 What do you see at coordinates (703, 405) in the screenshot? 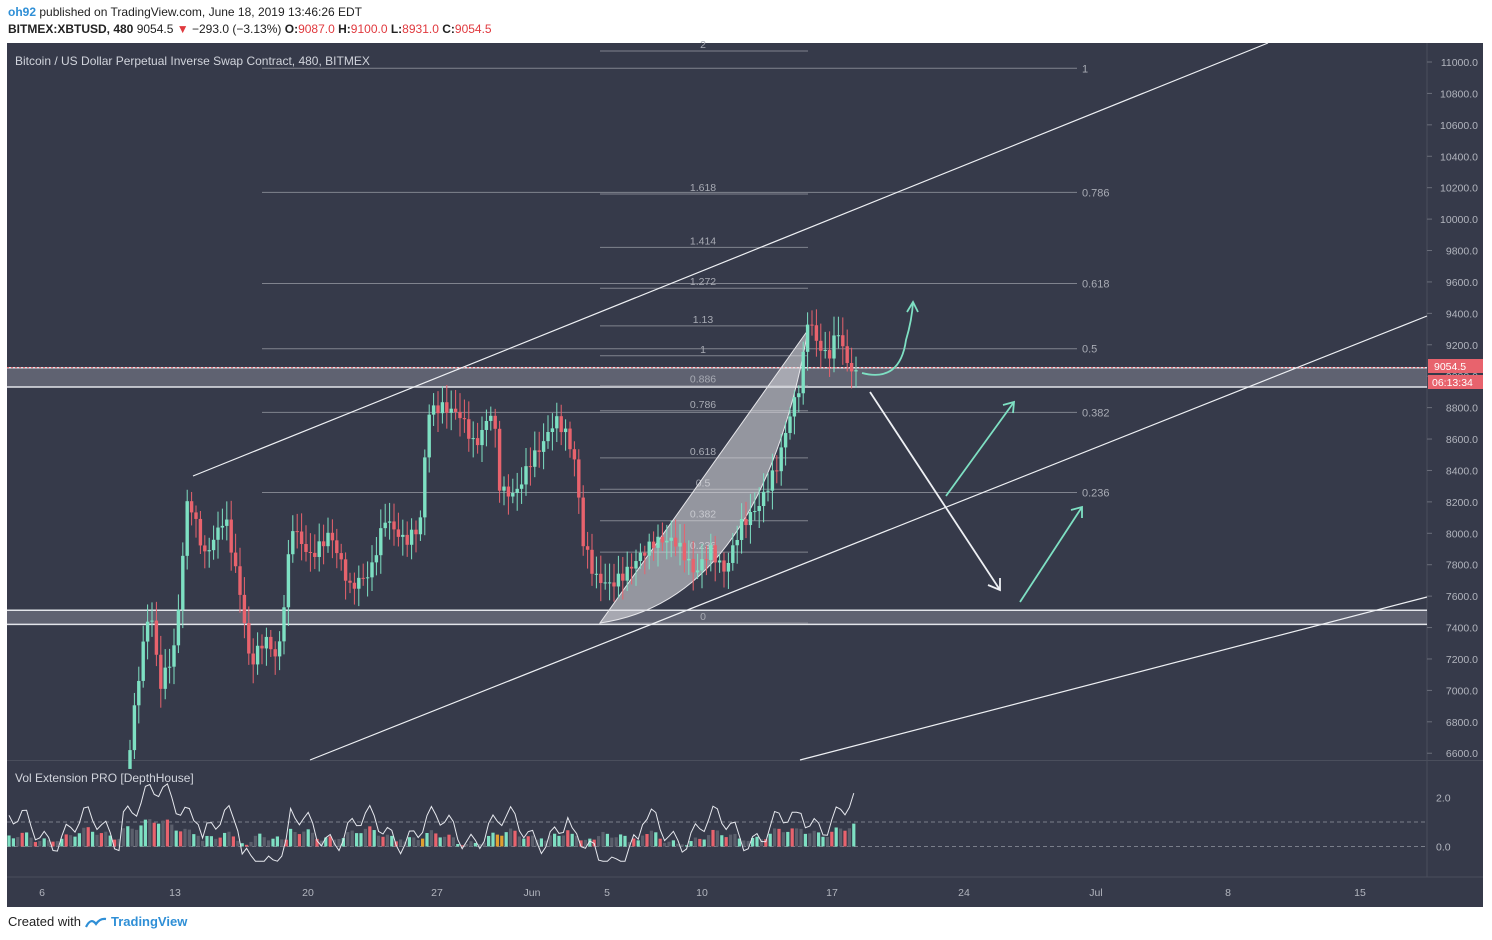
I see `fib-ext-label: 0.786` at bounding box center [703, 405].